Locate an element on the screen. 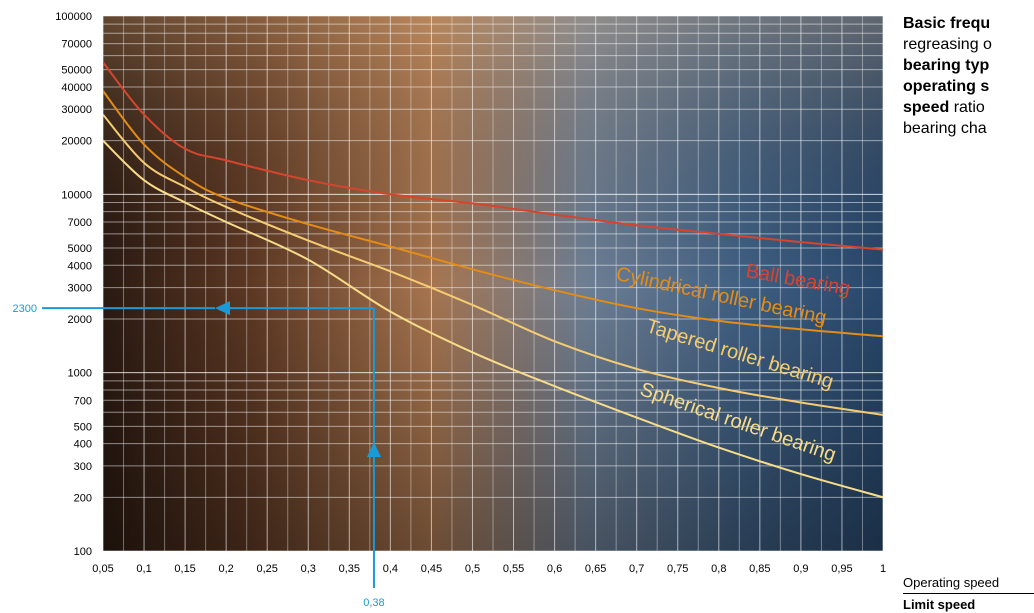 This screenshot has height=613, width=1034. y-tick-label: 20000 is located at coordinates (76, 142).